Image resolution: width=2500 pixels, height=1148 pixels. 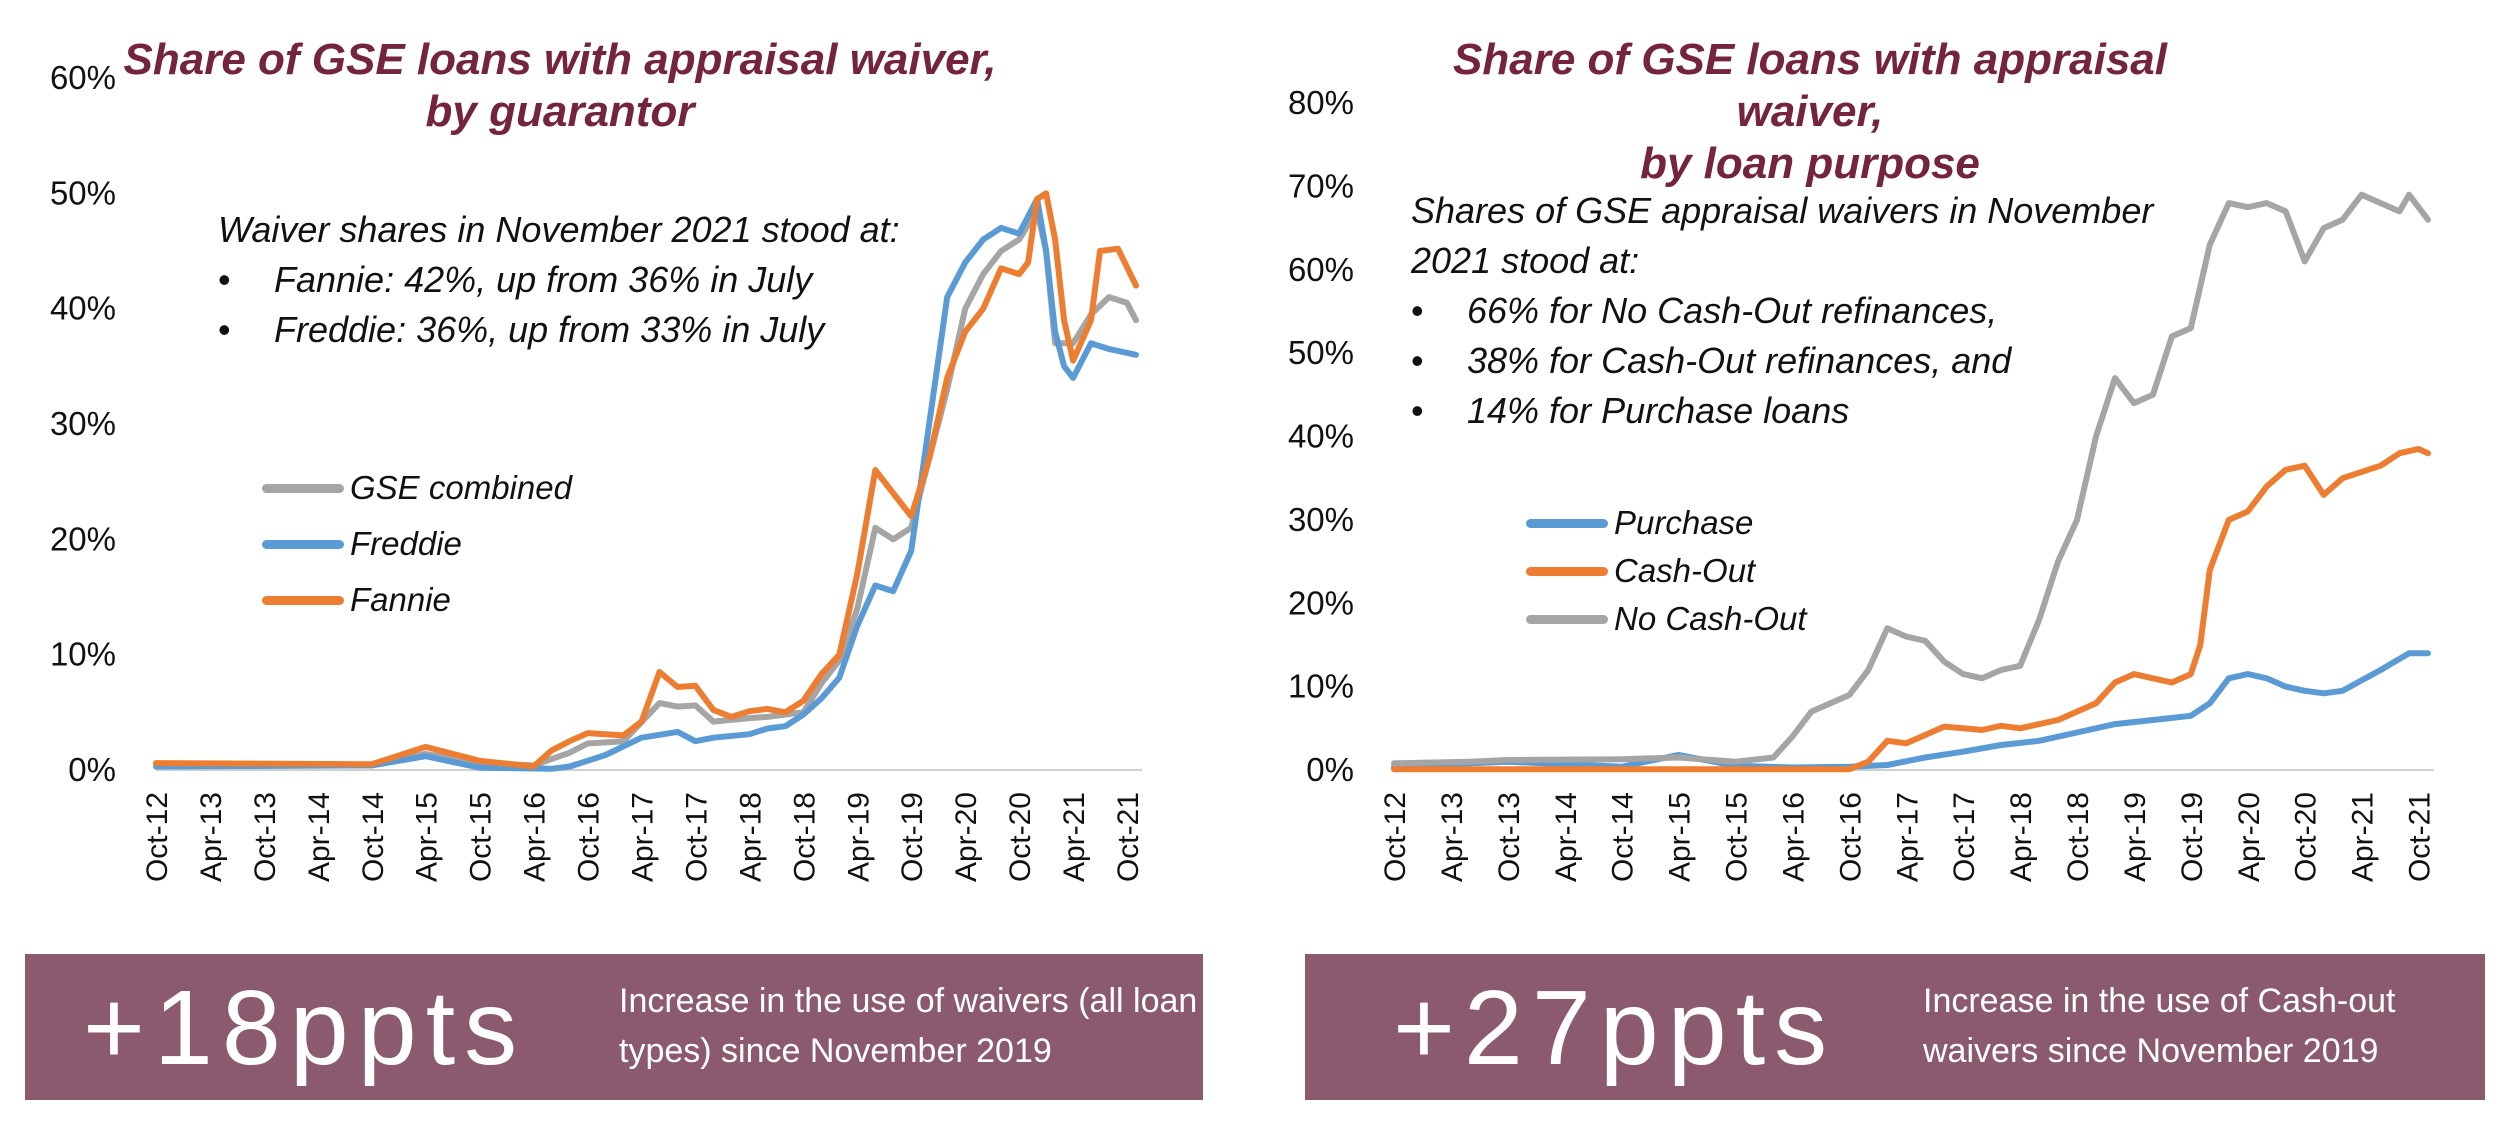 What do you see at coordinates (1684, 522) in the screenshot?
I see `legend-label: Purchase` at bounding box center [1684, 522].